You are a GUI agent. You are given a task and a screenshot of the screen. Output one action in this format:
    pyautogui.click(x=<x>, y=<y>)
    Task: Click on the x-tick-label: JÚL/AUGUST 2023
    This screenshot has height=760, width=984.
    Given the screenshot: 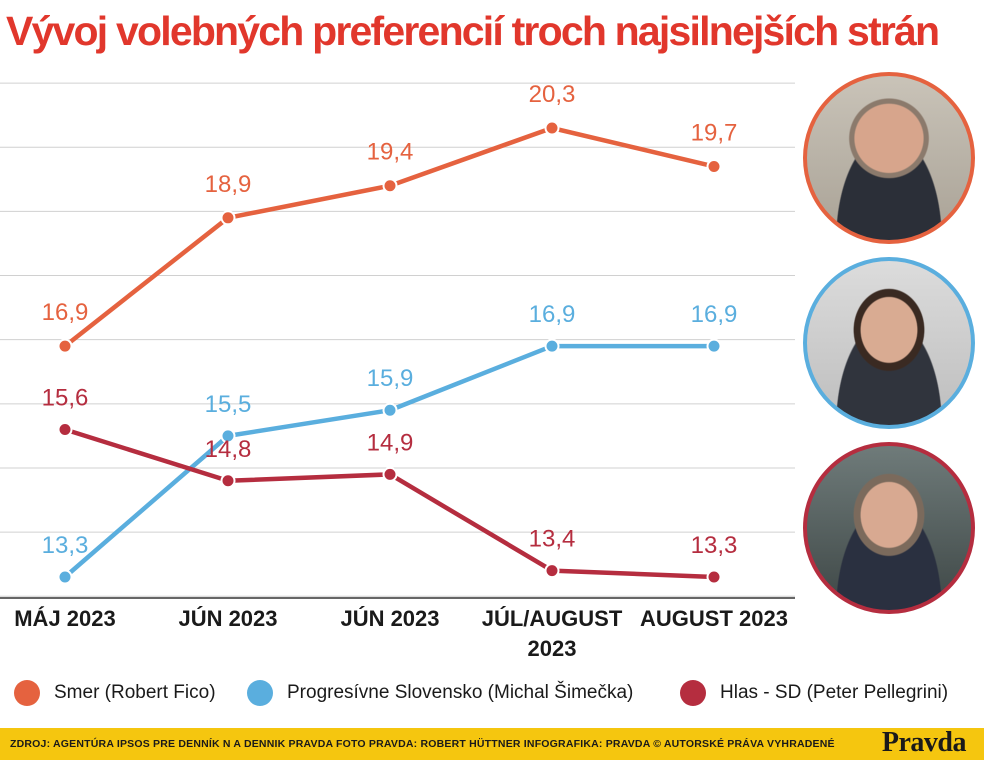 What is the action you would take?
    pyautogui.click(x=552, y=633)
    